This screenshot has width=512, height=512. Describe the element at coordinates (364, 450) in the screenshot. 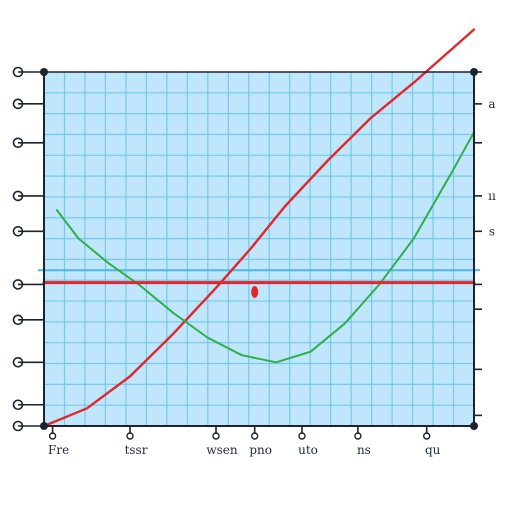

I see `x-tick-label: ns` at that location.